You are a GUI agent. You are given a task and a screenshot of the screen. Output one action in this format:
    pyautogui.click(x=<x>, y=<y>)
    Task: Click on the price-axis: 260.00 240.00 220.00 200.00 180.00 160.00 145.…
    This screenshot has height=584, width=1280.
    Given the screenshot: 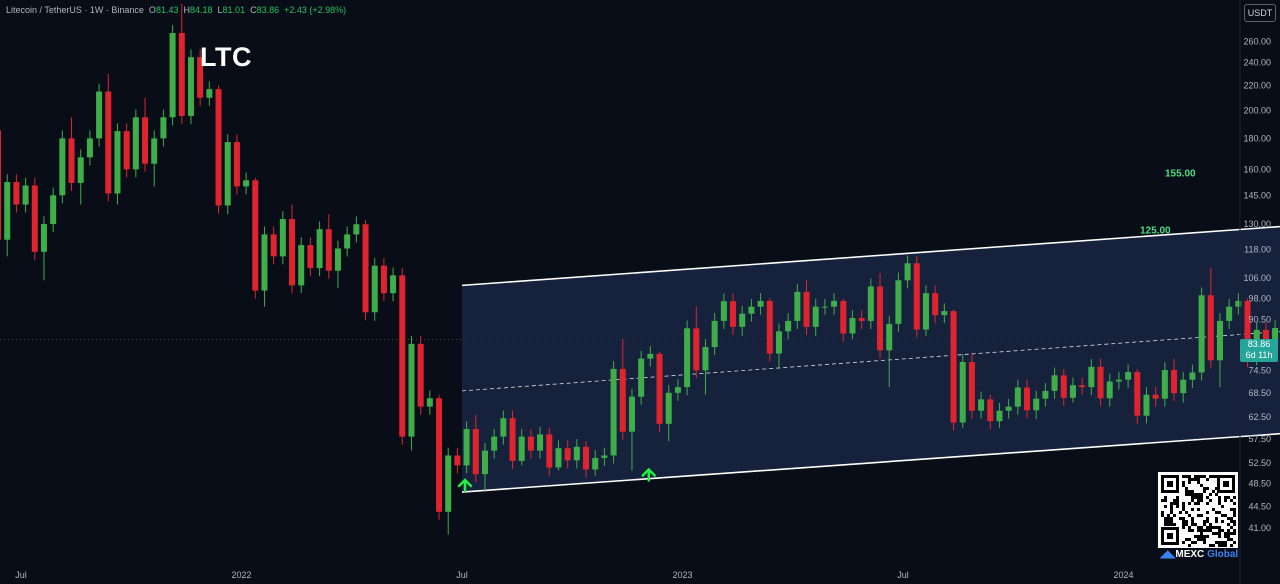 What is the action you would take?
    pyautogui.click(x=1255, y=292)
    